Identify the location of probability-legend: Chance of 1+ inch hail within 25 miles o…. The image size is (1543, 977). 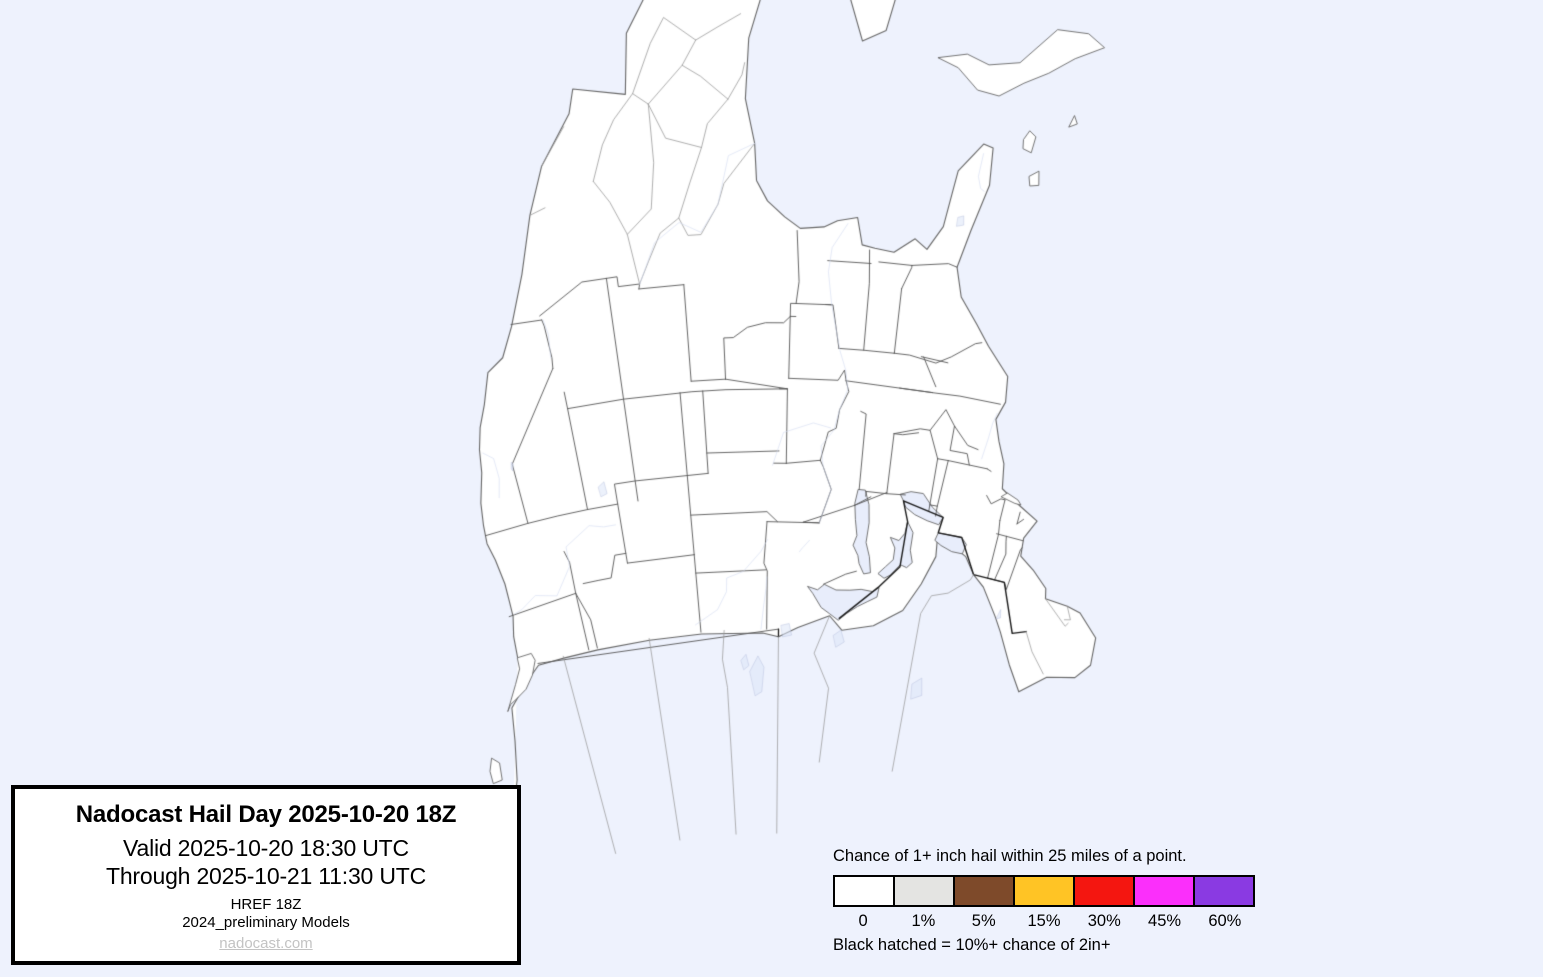
(1048, 902).